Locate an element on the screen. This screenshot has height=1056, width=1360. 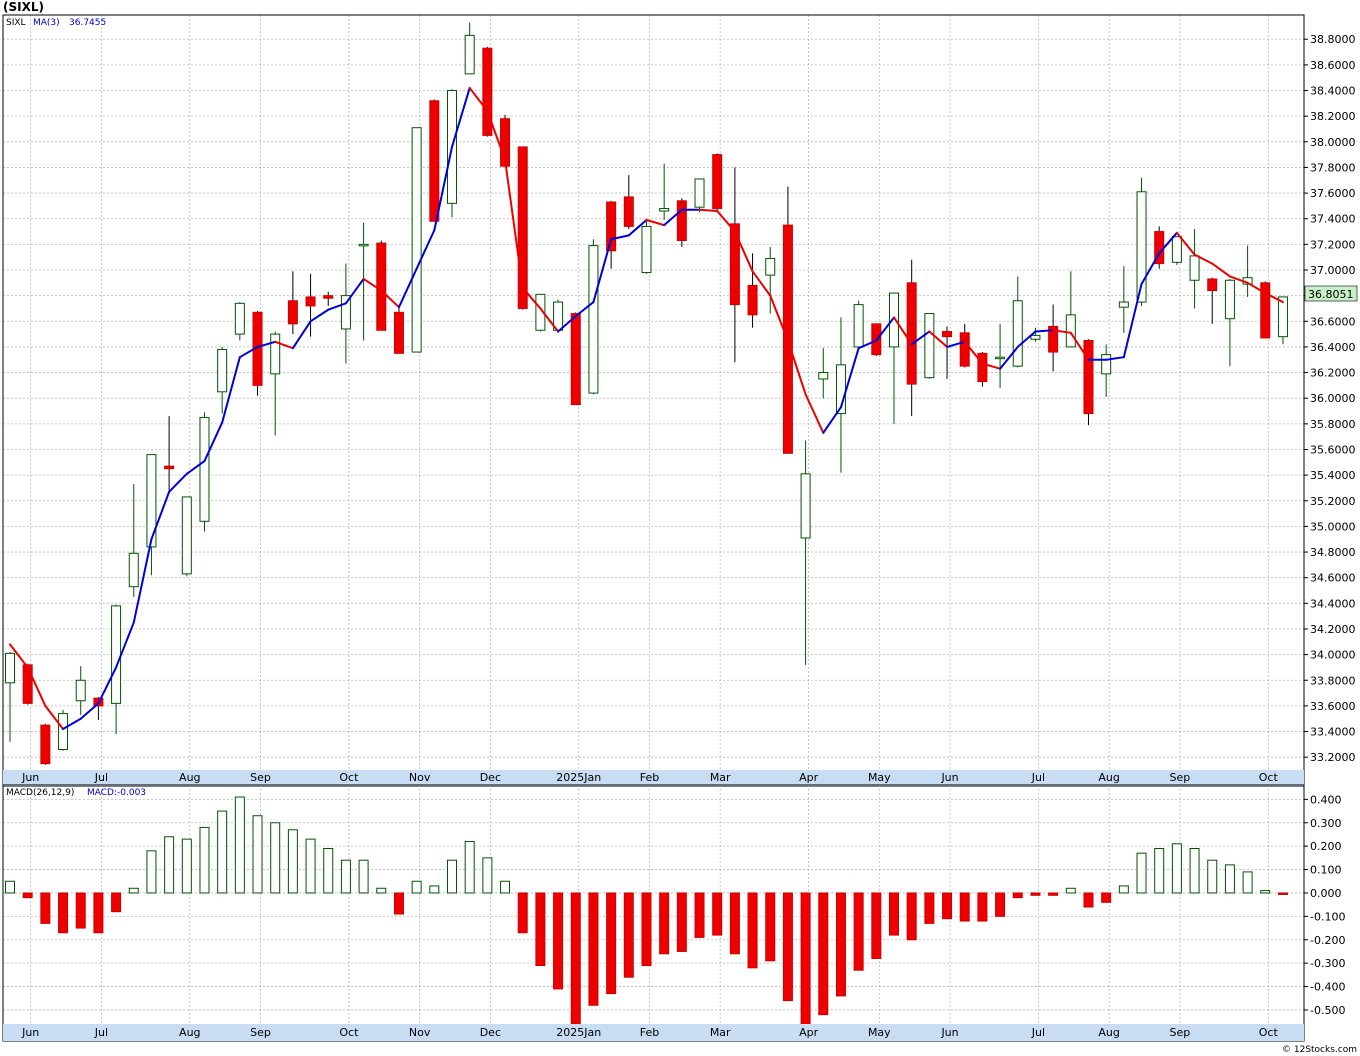
price-tick-label: 38.8000 is located at coordinates (1333, 39).